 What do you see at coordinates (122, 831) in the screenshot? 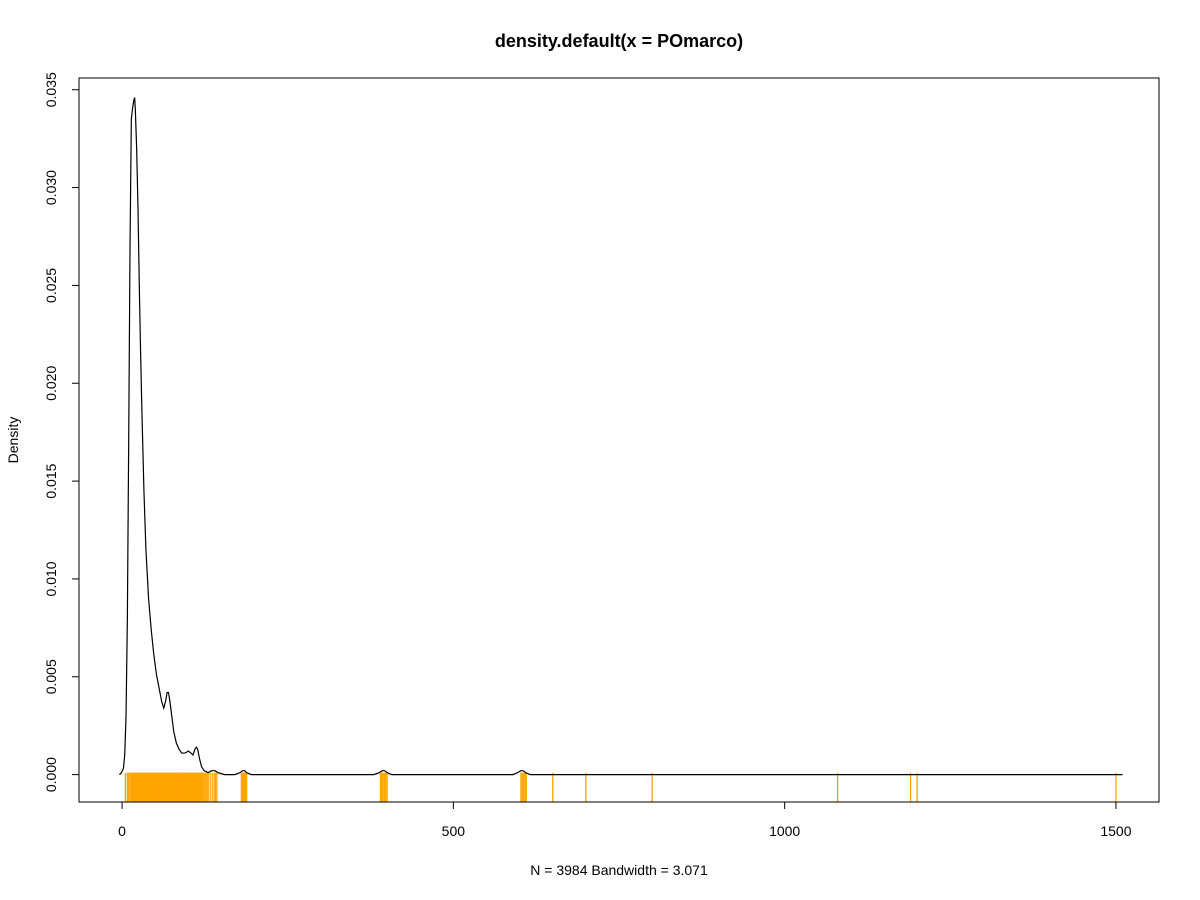
I see `x-tick-label-0: 0` at bounding box center [122, 831].